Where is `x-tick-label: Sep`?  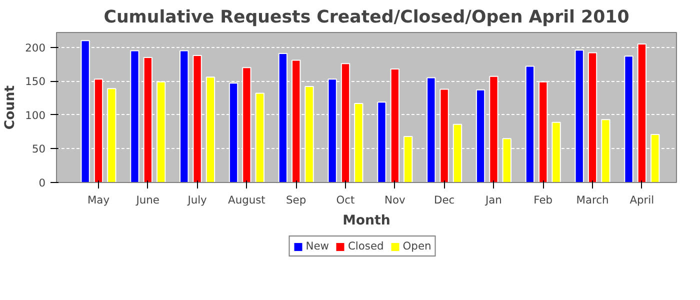 x-tick-label: Sep is located at coordinates (296, 200).